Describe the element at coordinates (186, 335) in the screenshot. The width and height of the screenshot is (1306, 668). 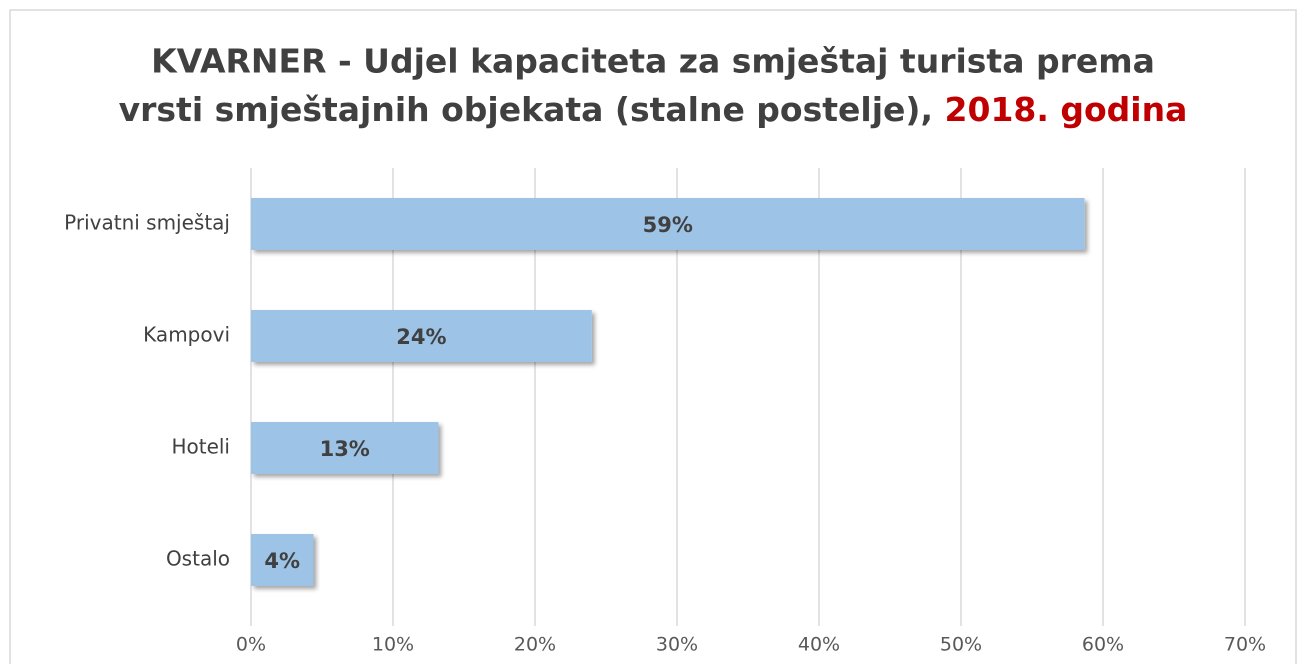
I see `y-tick-label: Kampovi` at that location.